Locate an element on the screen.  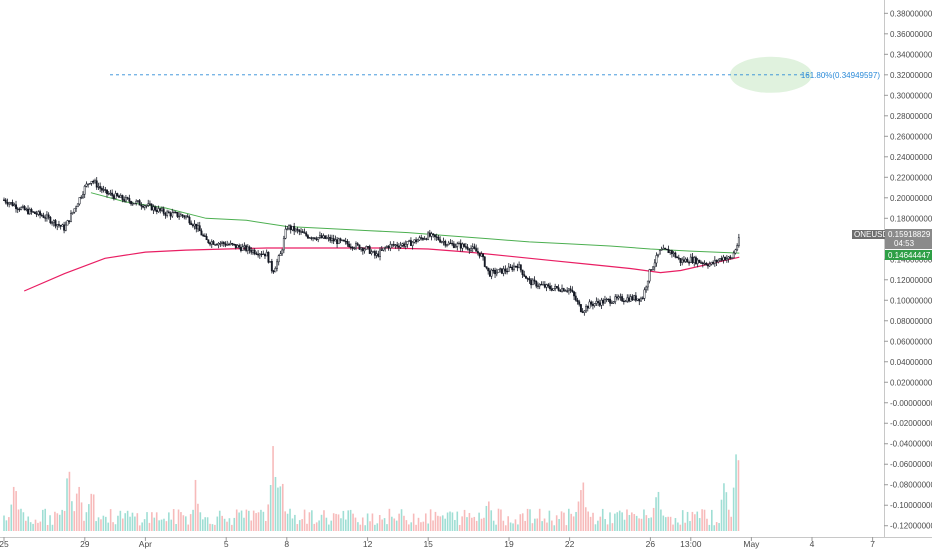
price-tick-label: 0.12000000 is located at coordinates (911, 280).